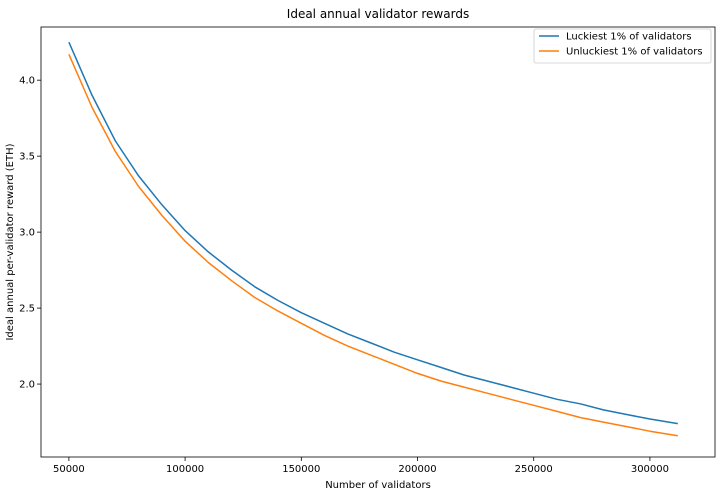 The image size is (720, 496). I want to click on y-tick-label: 3.5, so click(27, 157).